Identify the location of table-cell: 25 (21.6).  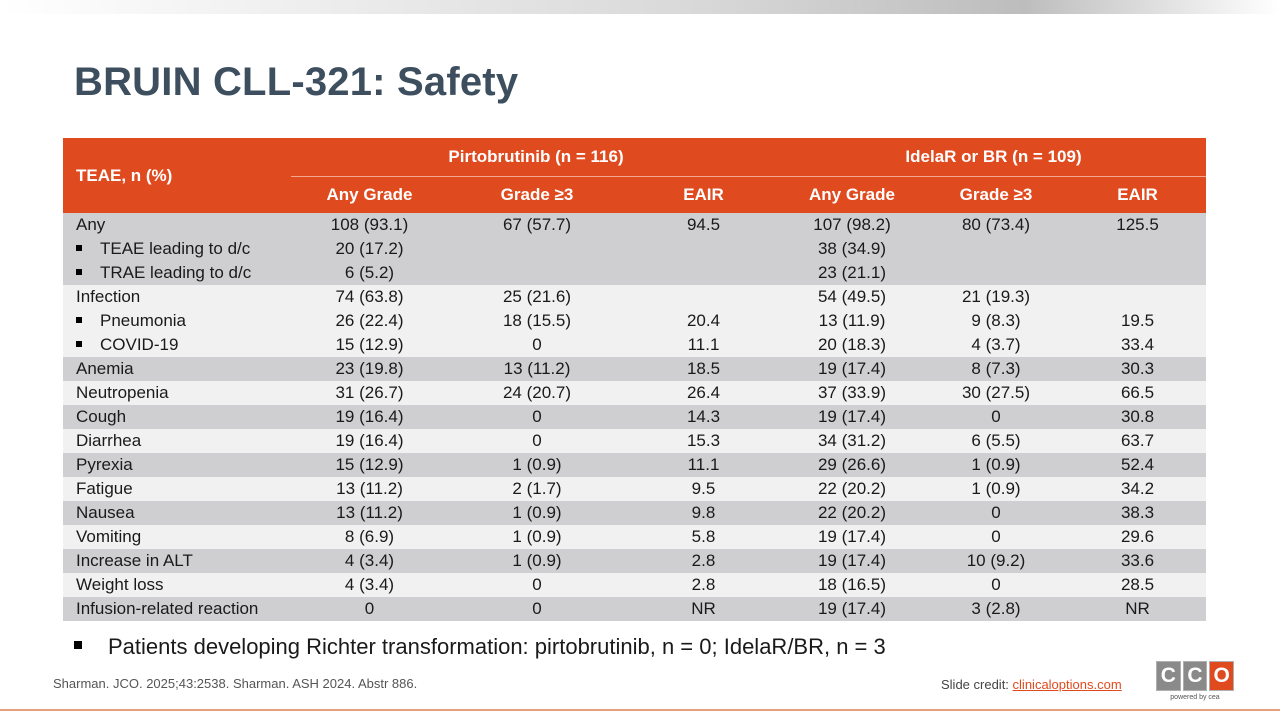
(537, 297).